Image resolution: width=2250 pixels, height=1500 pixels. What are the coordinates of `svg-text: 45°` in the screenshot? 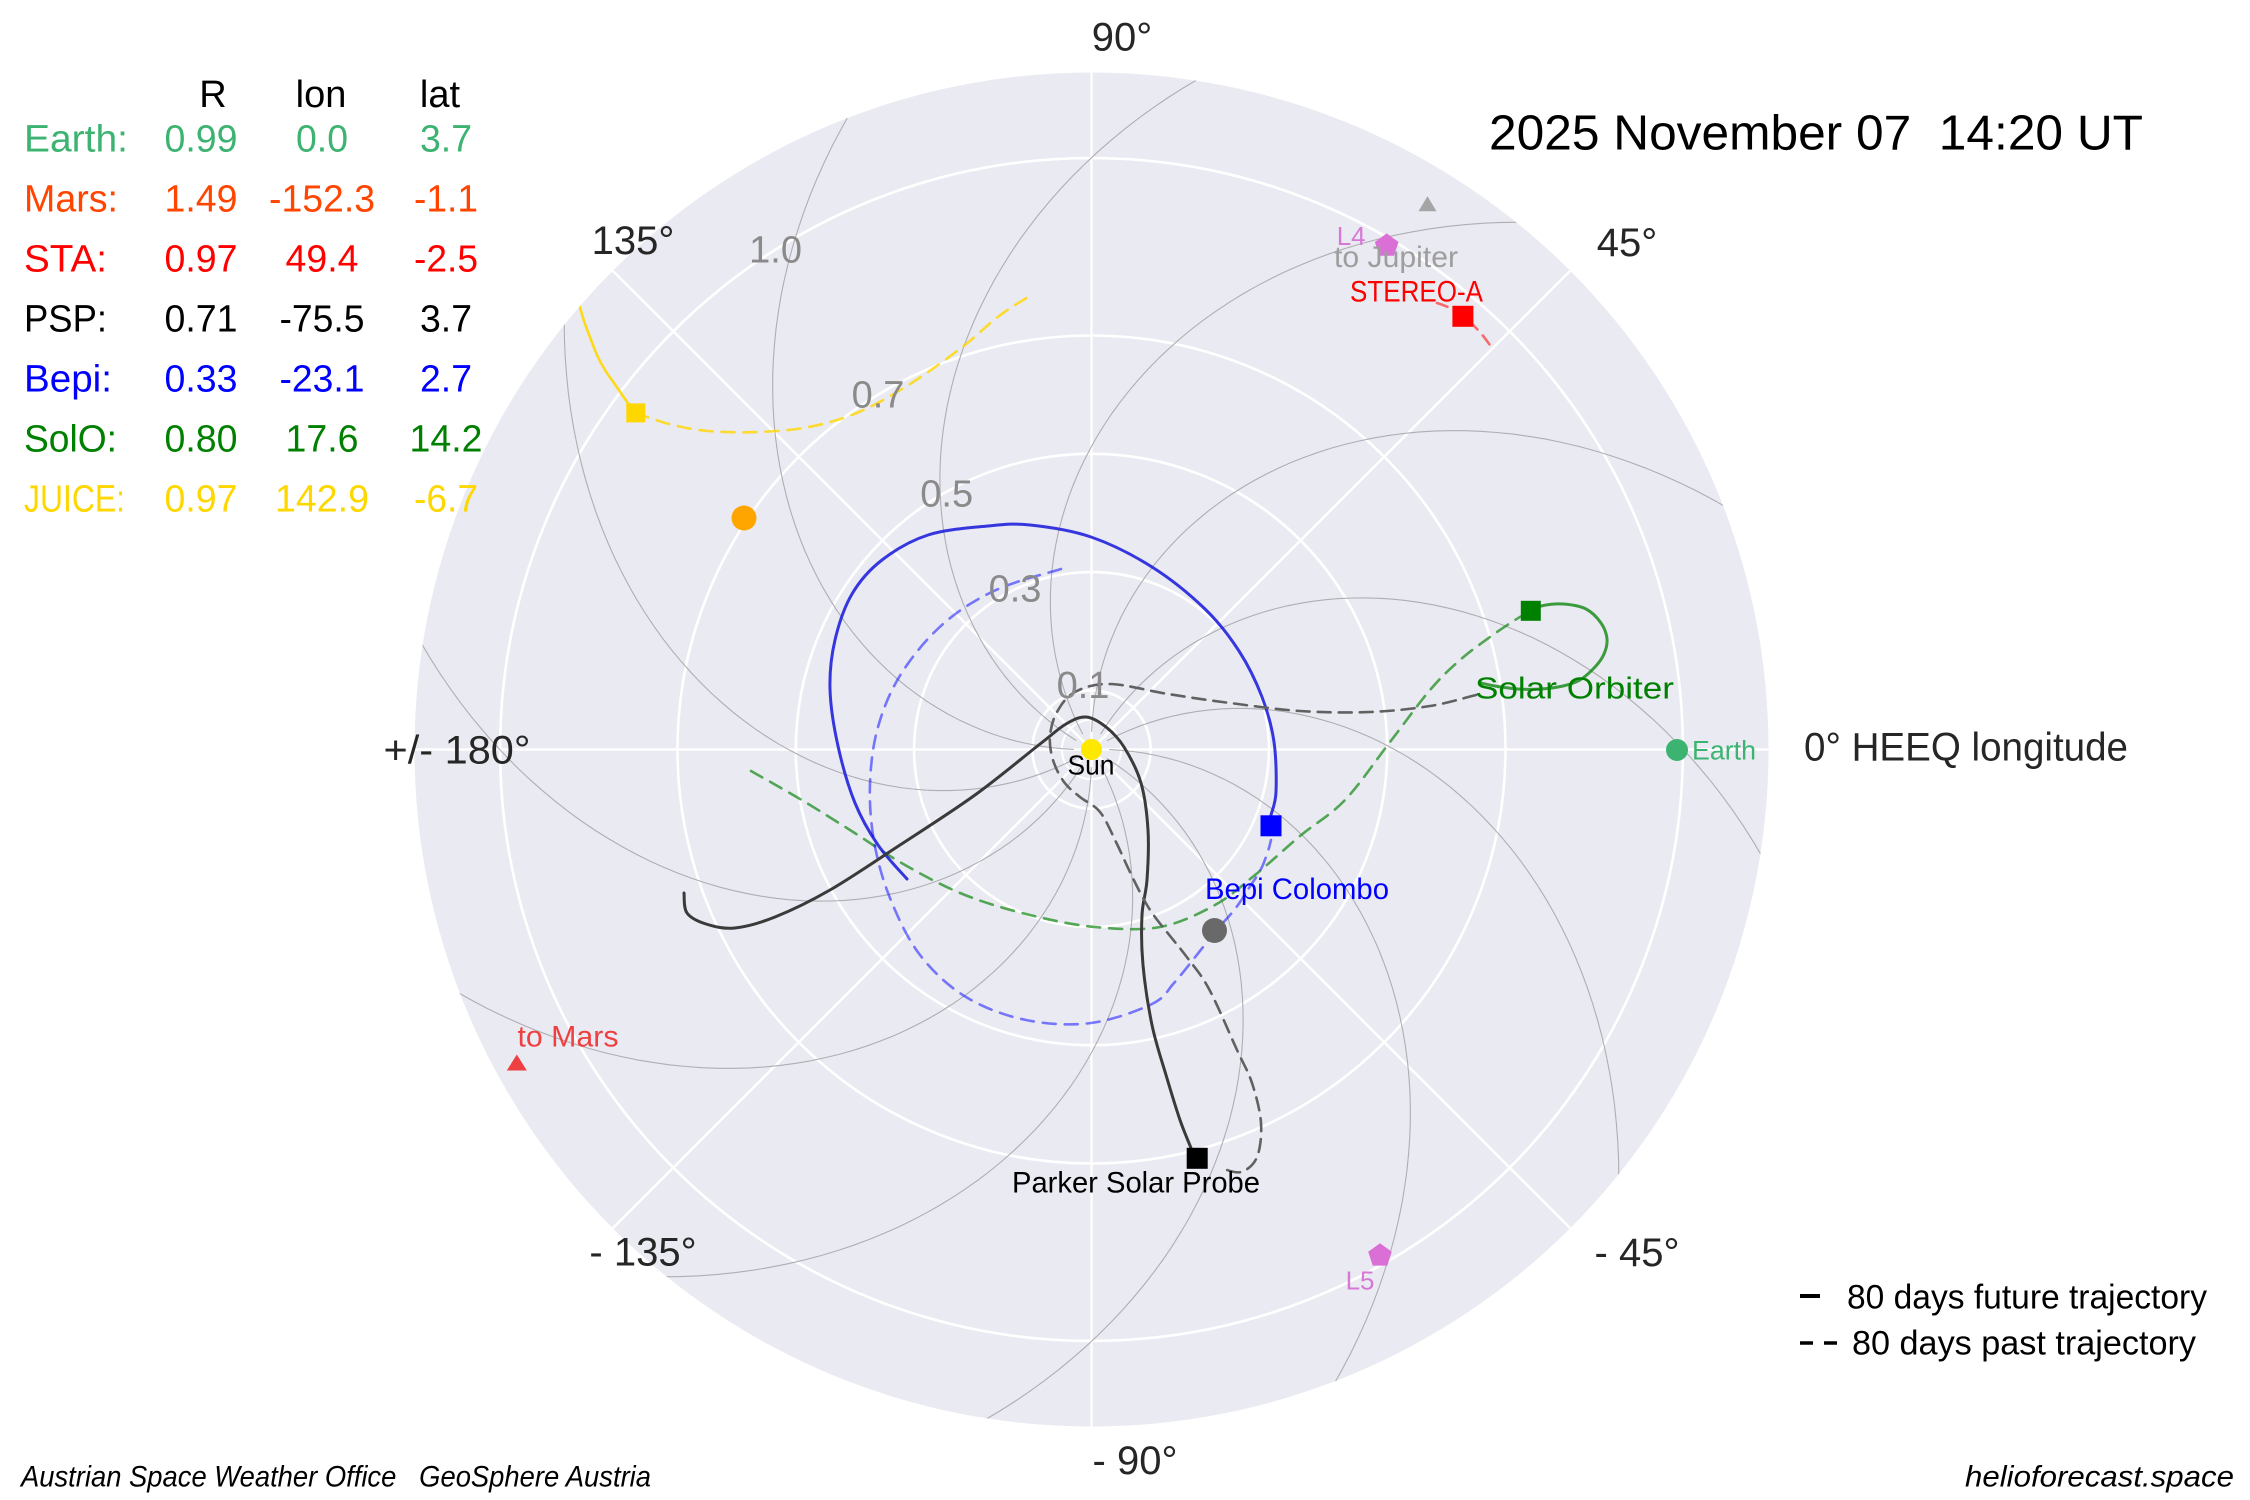 It's located at (1627, 243).